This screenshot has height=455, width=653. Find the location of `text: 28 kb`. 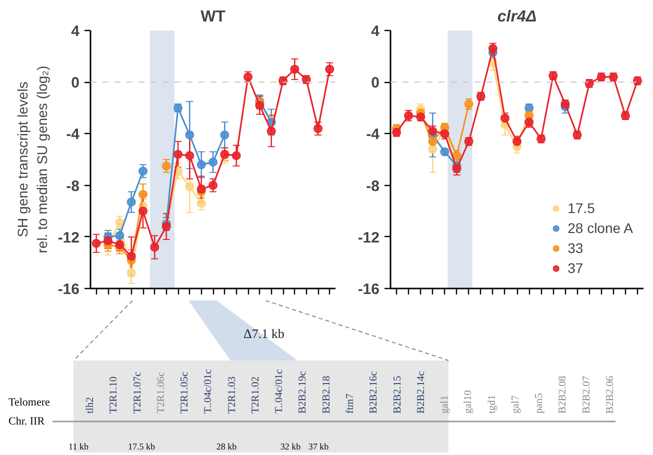

text: 28 kb is located at coordinates (227, 447).